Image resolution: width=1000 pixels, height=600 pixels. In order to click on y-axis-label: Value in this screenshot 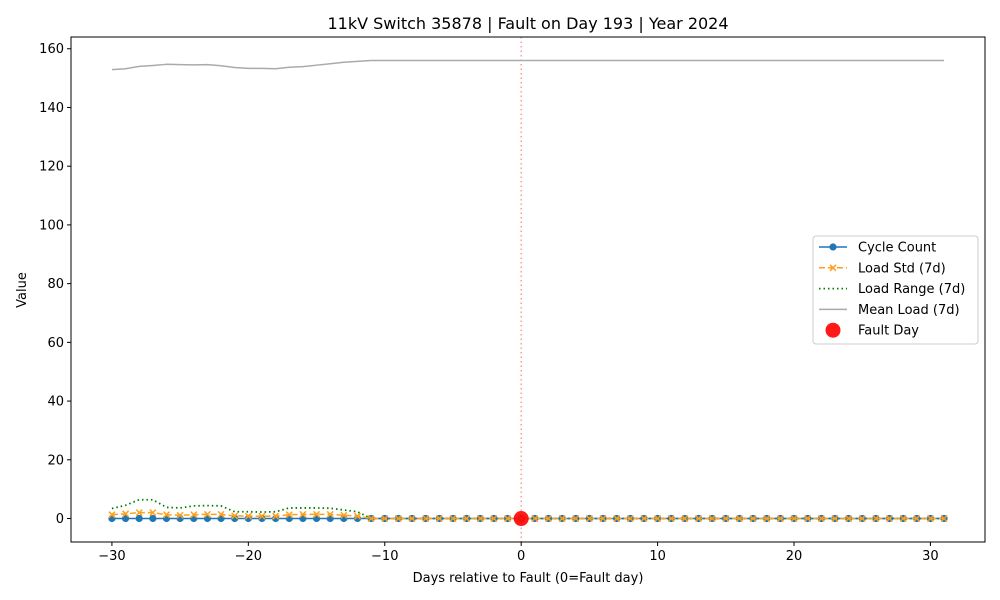, I will do `click(22, 290)`.